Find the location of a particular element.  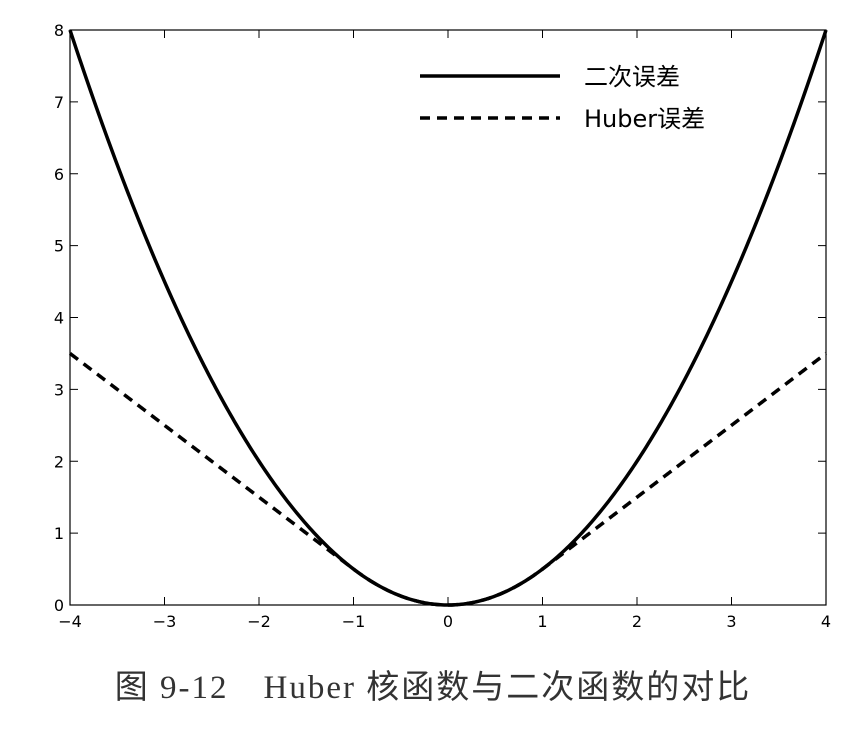

x-tick-label: 0 is located at coordinates (448, 621).